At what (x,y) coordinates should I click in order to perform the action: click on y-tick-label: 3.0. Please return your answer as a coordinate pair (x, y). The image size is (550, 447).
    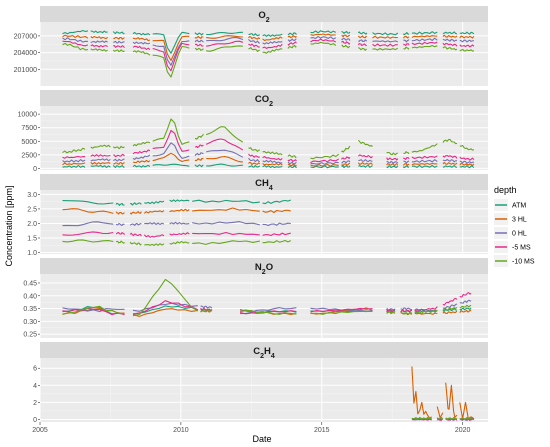
    Looking at the image, I should click on (32, 195).